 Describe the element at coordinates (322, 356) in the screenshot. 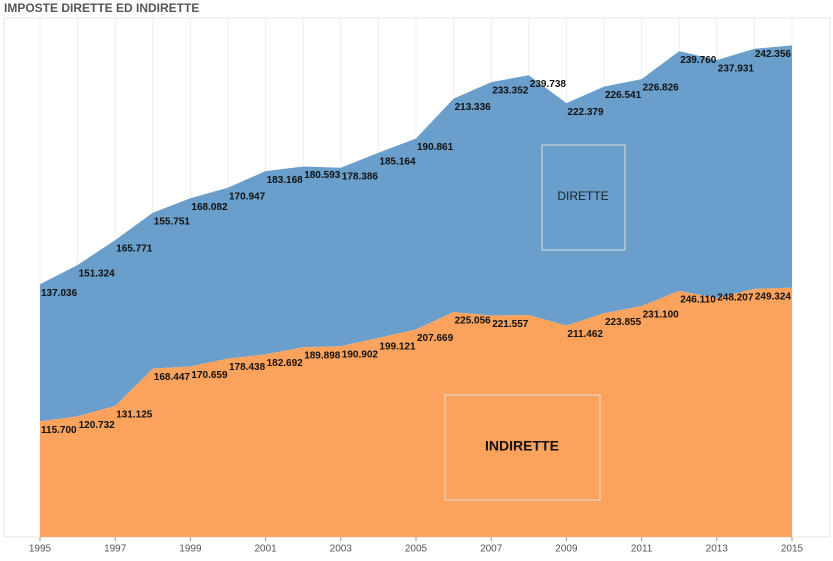

I see `data-label: 189.898` at that location.